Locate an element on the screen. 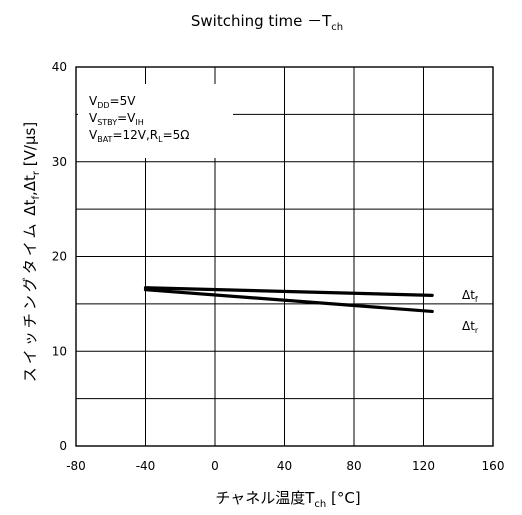 The image size is (522, 515). chart-title-var: T is located at coordinates (326, 21).